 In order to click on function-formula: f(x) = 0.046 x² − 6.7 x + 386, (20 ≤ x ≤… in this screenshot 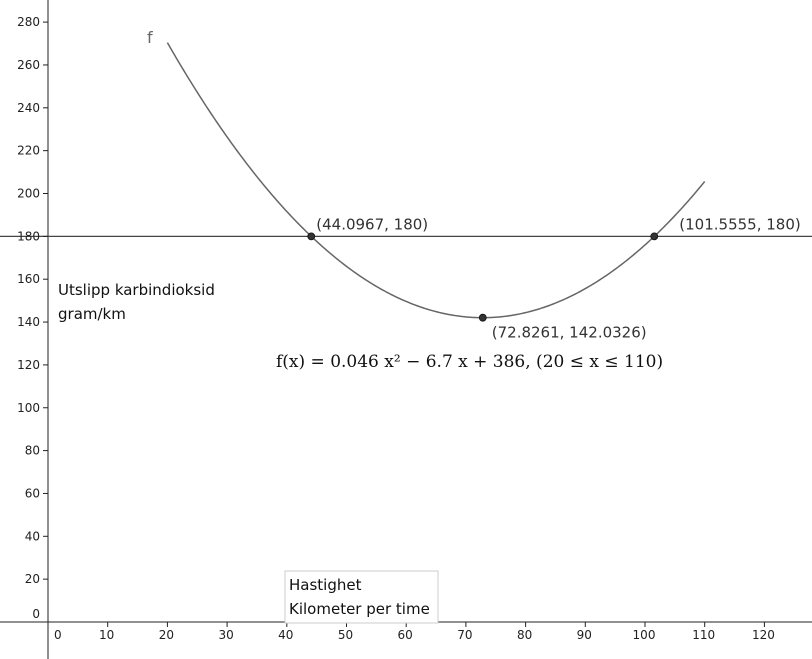, I will do `click(469, 362)`.